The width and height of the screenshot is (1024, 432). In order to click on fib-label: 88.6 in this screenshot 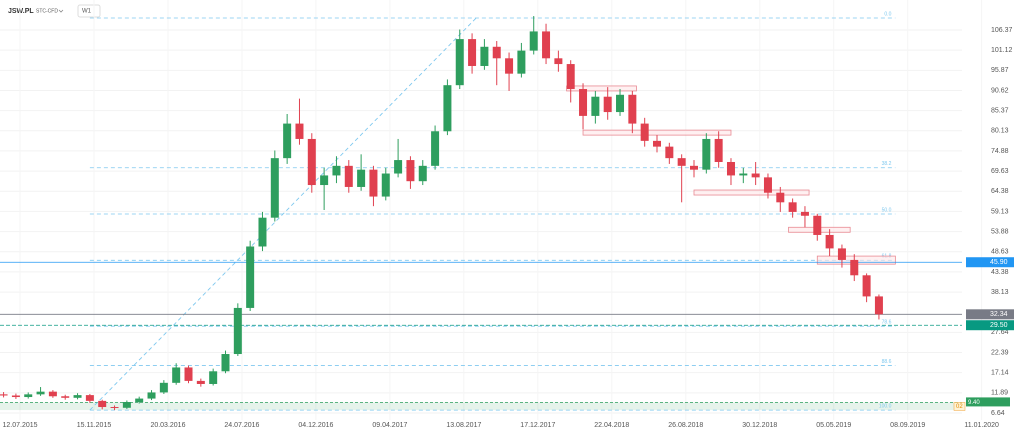, I will do `click(887, 362)`.